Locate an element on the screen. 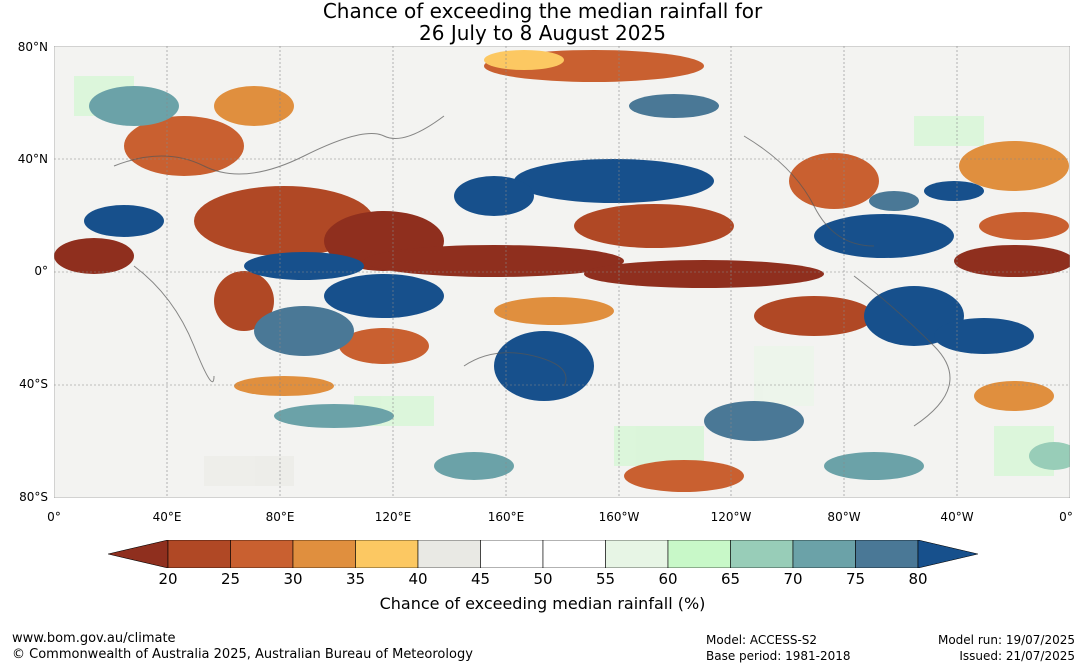 This screenshot has width=1085, height=667. colorbar-tick-label: 80 is located at coordinates (918, 579).